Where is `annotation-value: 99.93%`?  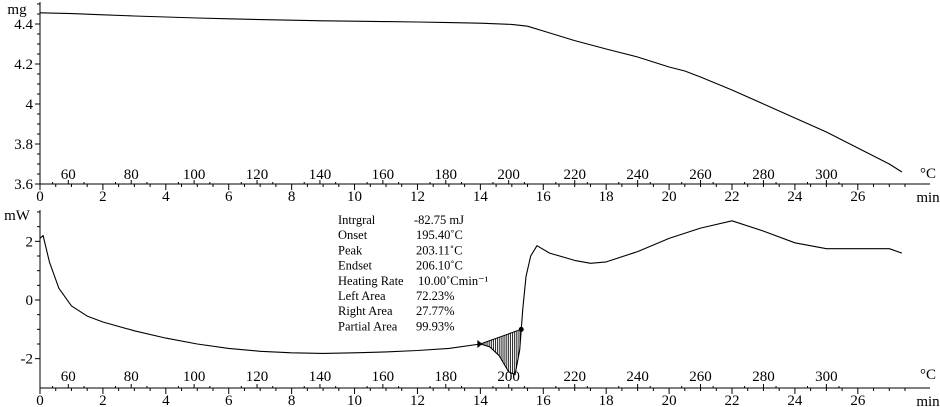
annotation-value: 99.93% is located at coordinates (435, 326).